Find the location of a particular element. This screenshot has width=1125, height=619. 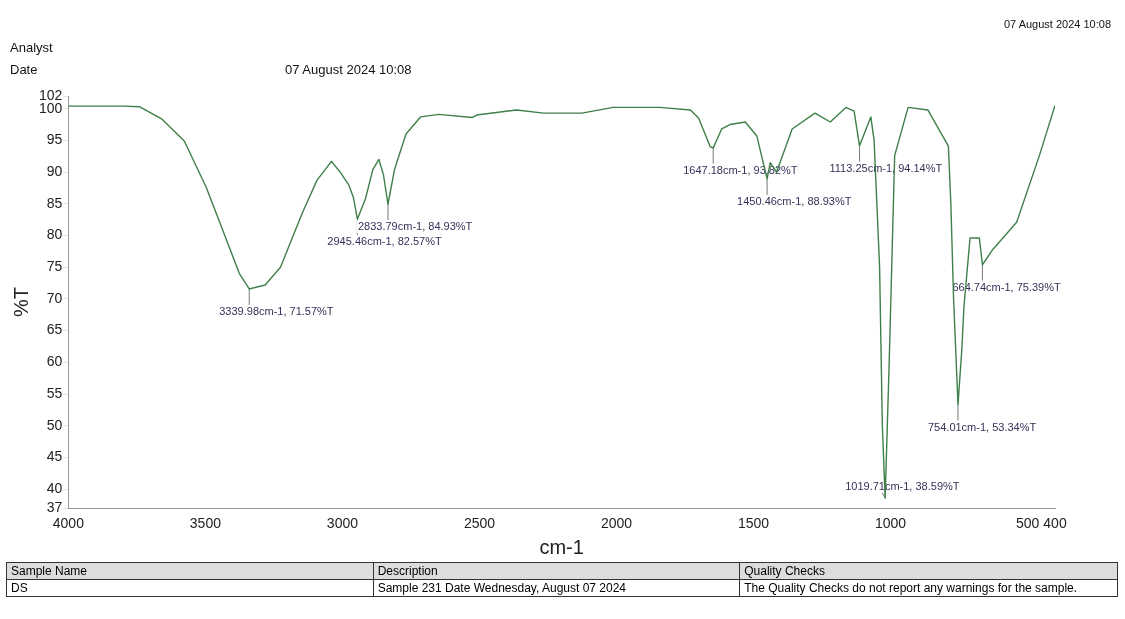

text: The Quality Checks do not report any warnings for the sample. is located at coordinates (928, 588).